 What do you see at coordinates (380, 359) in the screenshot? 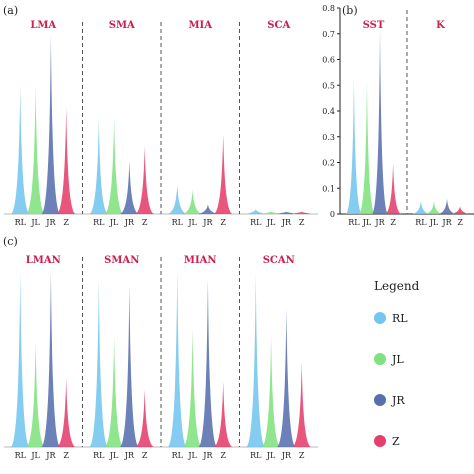
I see `legend-swatch-JL` at bounding box center [380, 359].